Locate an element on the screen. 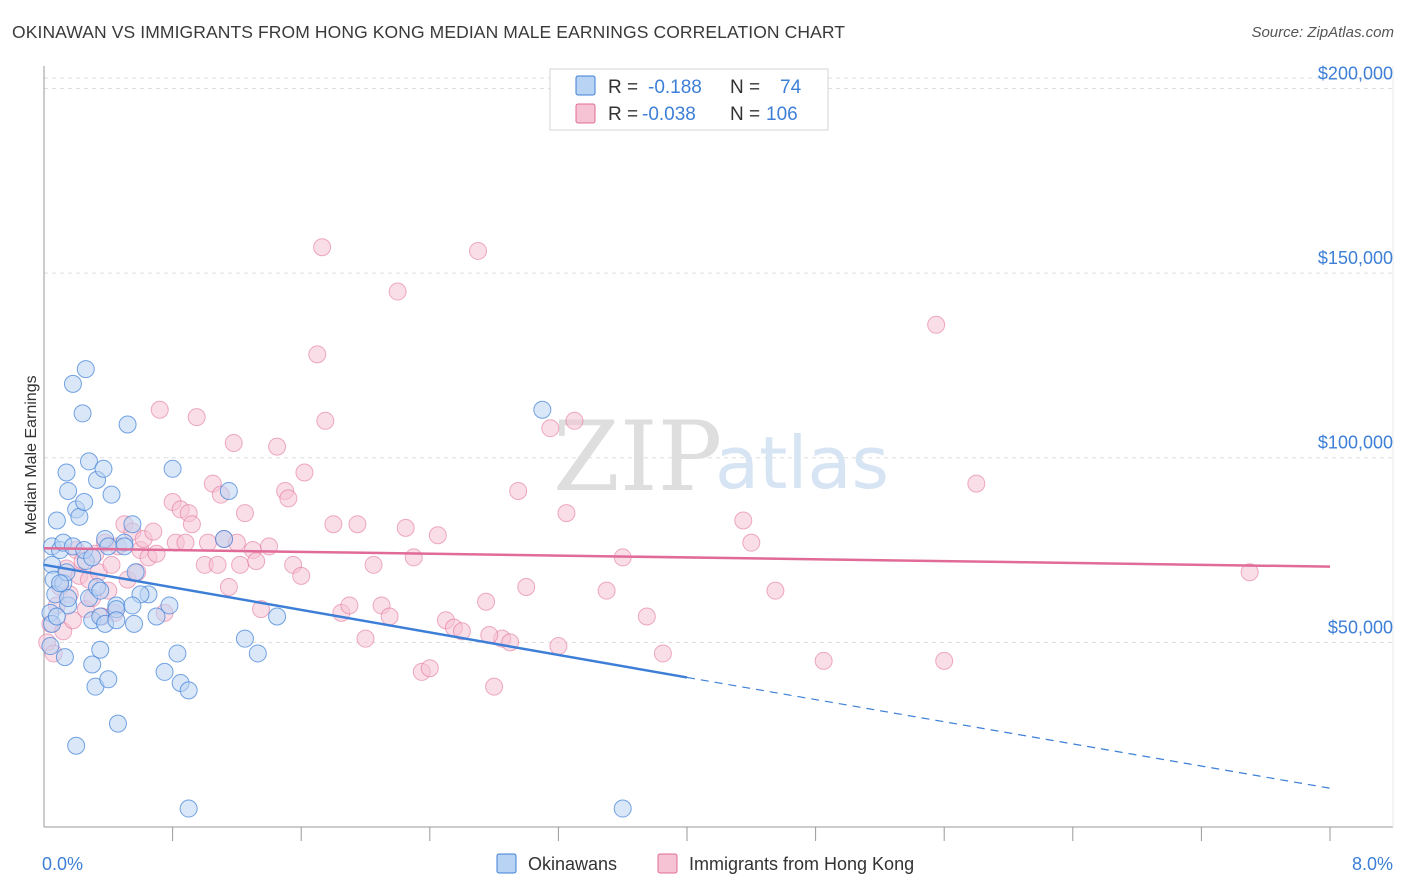  bottom-legend: Okinawans Immigrants from Hong Kong is located at coordinates (705, 863).